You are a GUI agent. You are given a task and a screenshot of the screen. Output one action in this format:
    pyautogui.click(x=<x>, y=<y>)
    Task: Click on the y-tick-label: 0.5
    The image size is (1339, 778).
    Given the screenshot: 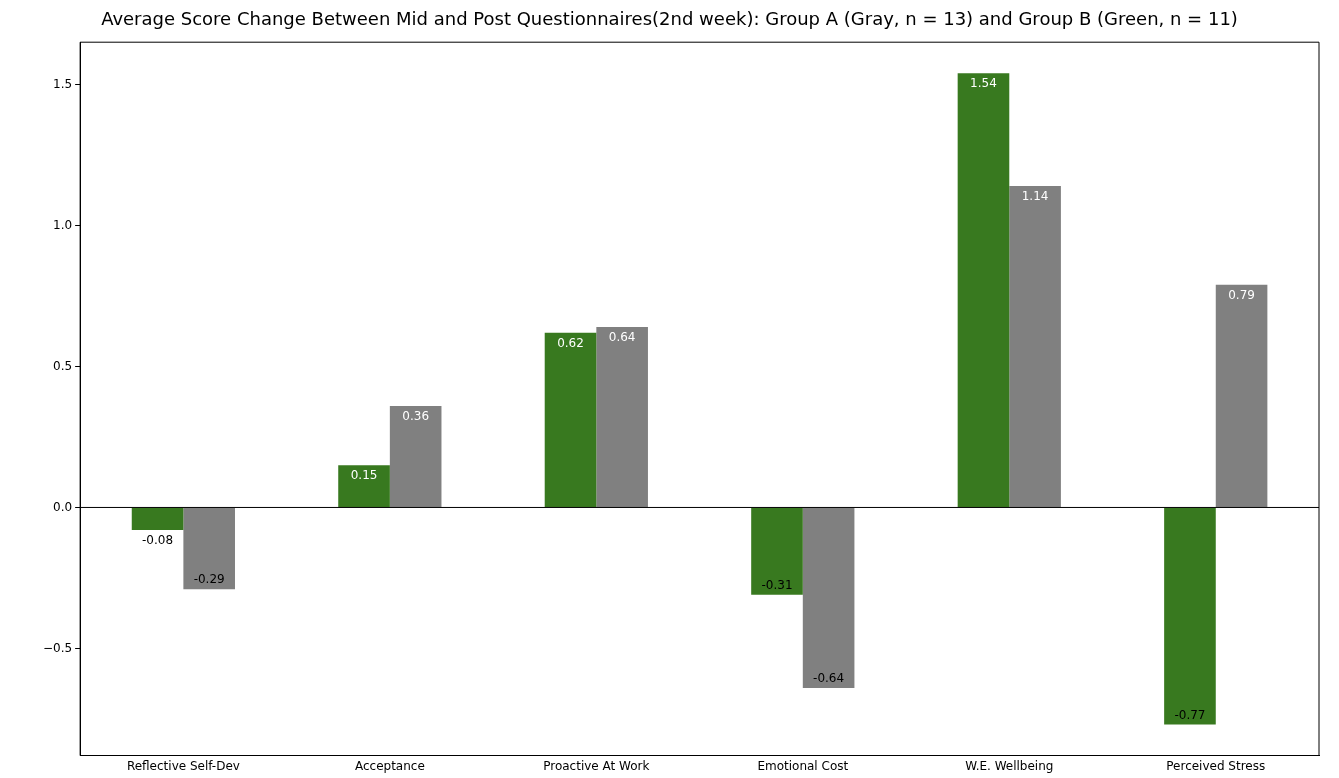 What is the action you would take?
    pyautogui.click(x=63, y=365)
    